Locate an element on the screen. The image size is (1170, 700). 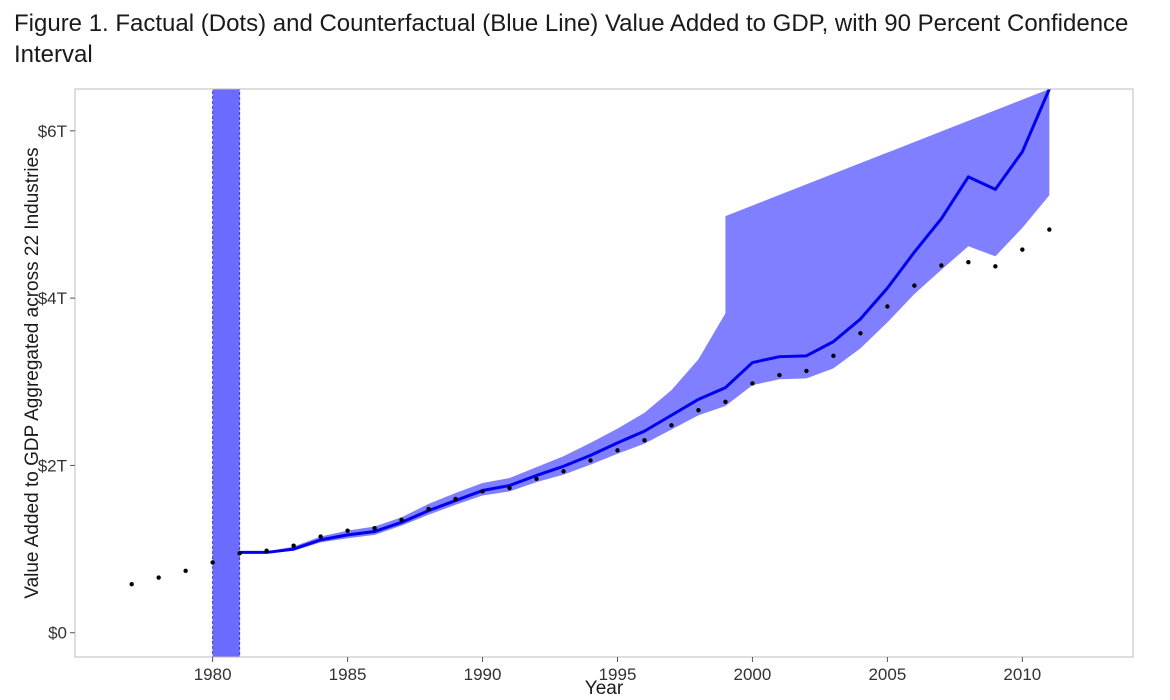
factual-dot-2008 is located at coordinates (968, 262).